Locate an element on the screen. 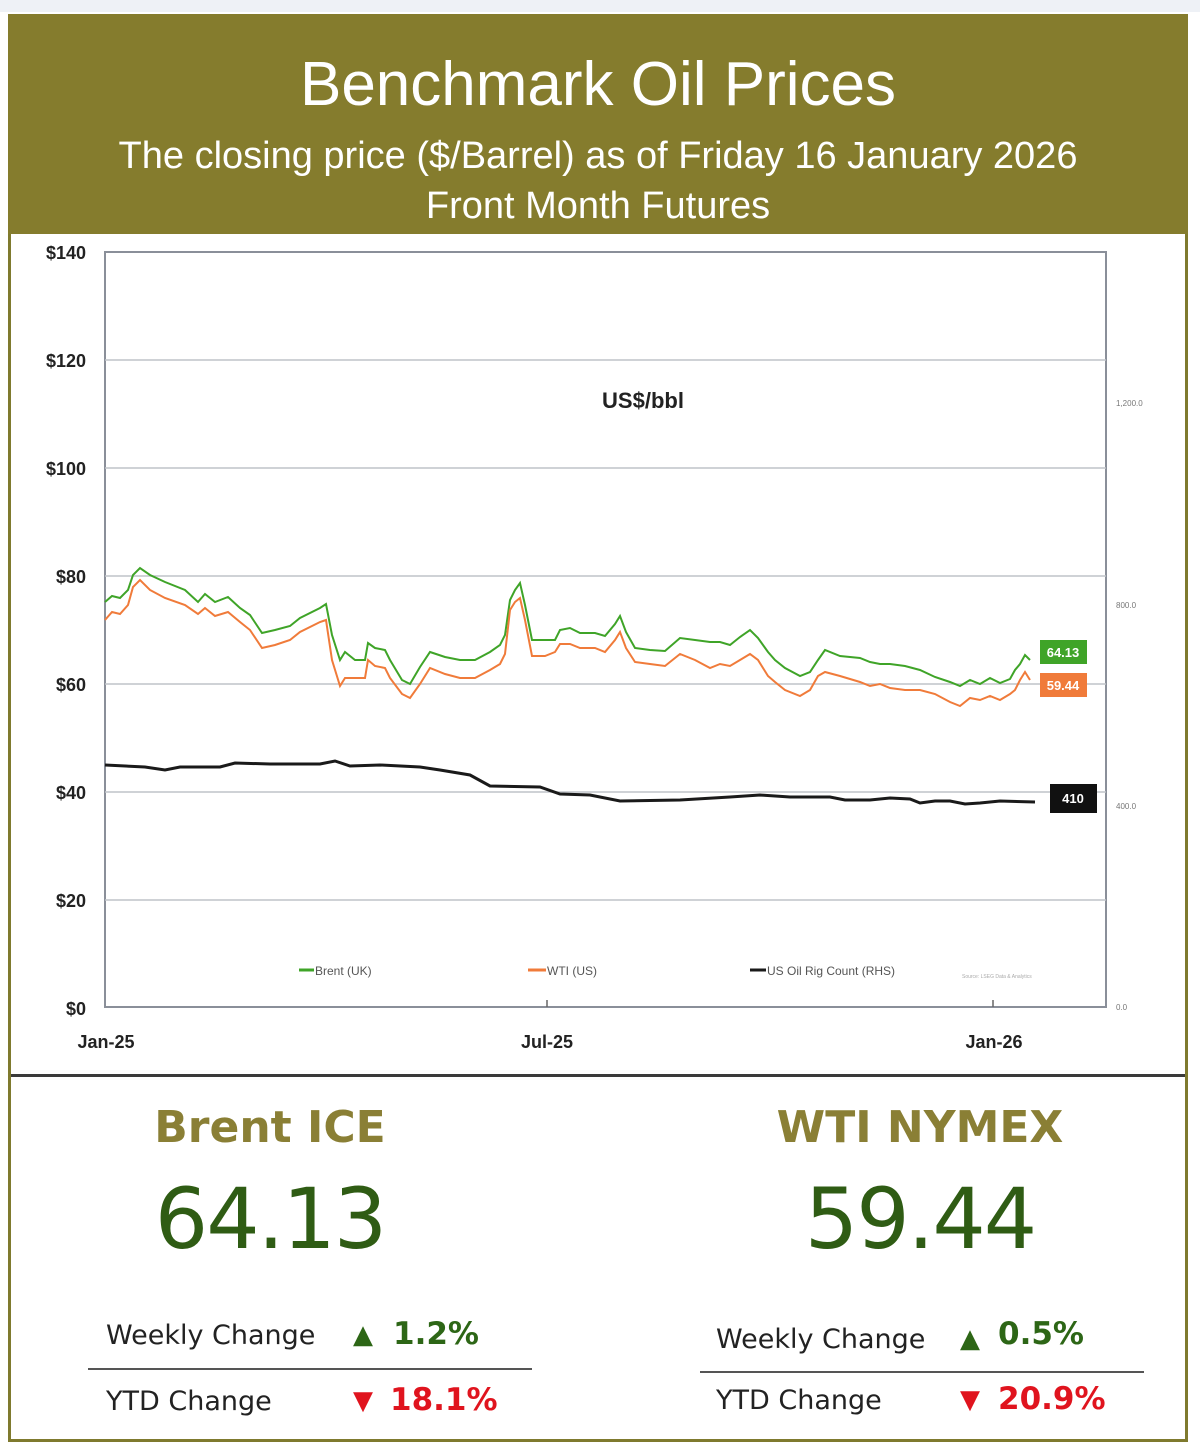 The image size is (1200, 1452). svg-text: 64.13 is located at coordinates (1063, 652).